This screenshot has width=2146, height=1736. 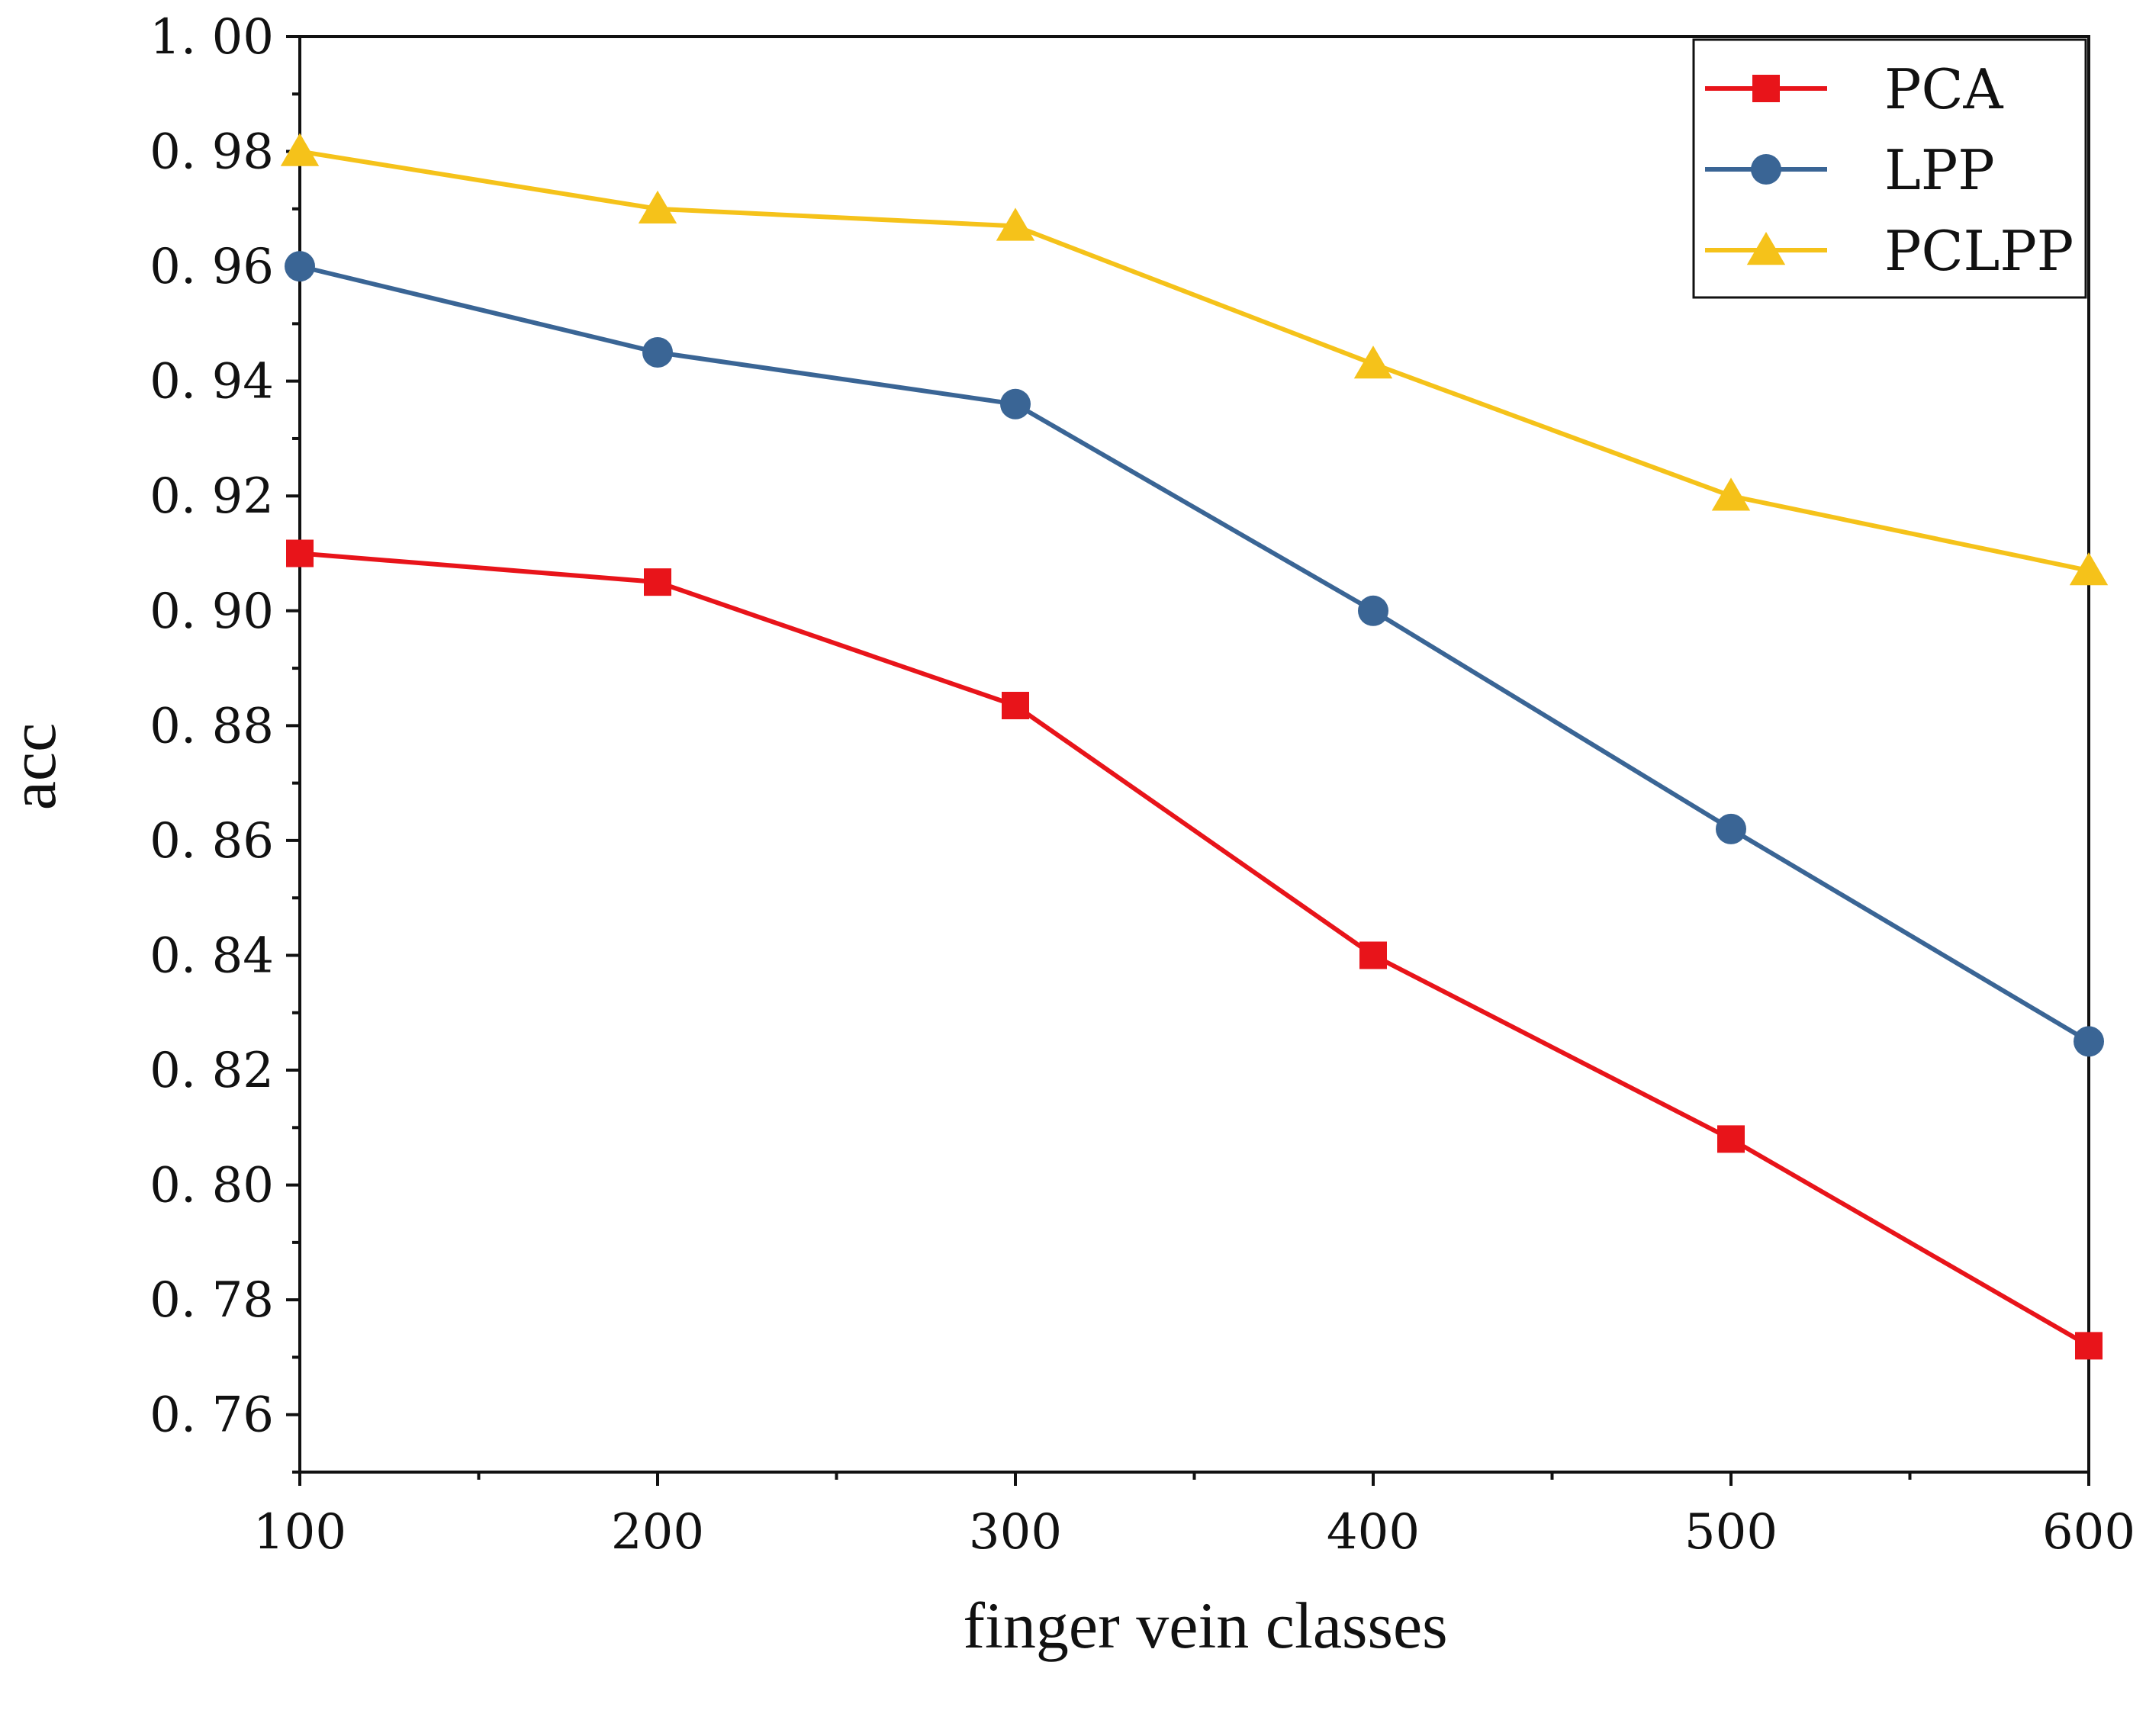 I want to click on y-tick-label: 0. 98, so click(x=212, y=153).